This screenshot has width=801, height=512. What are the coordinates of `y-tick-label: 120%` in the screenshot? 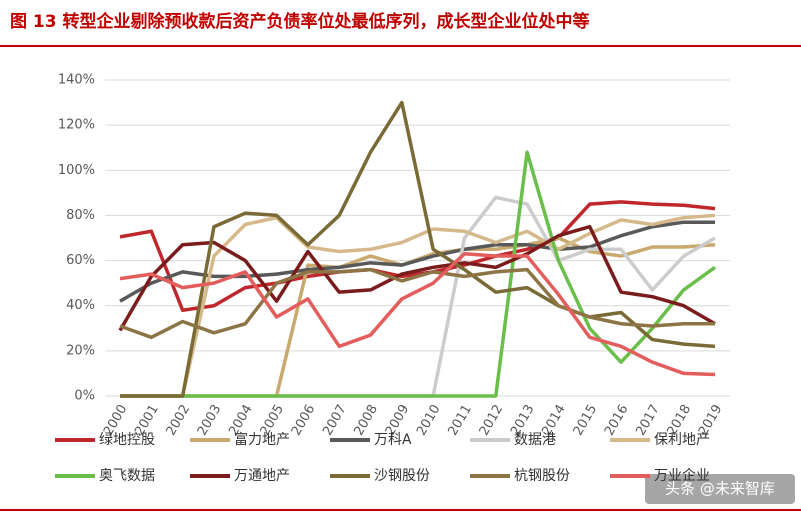 It's located at (76, 125).